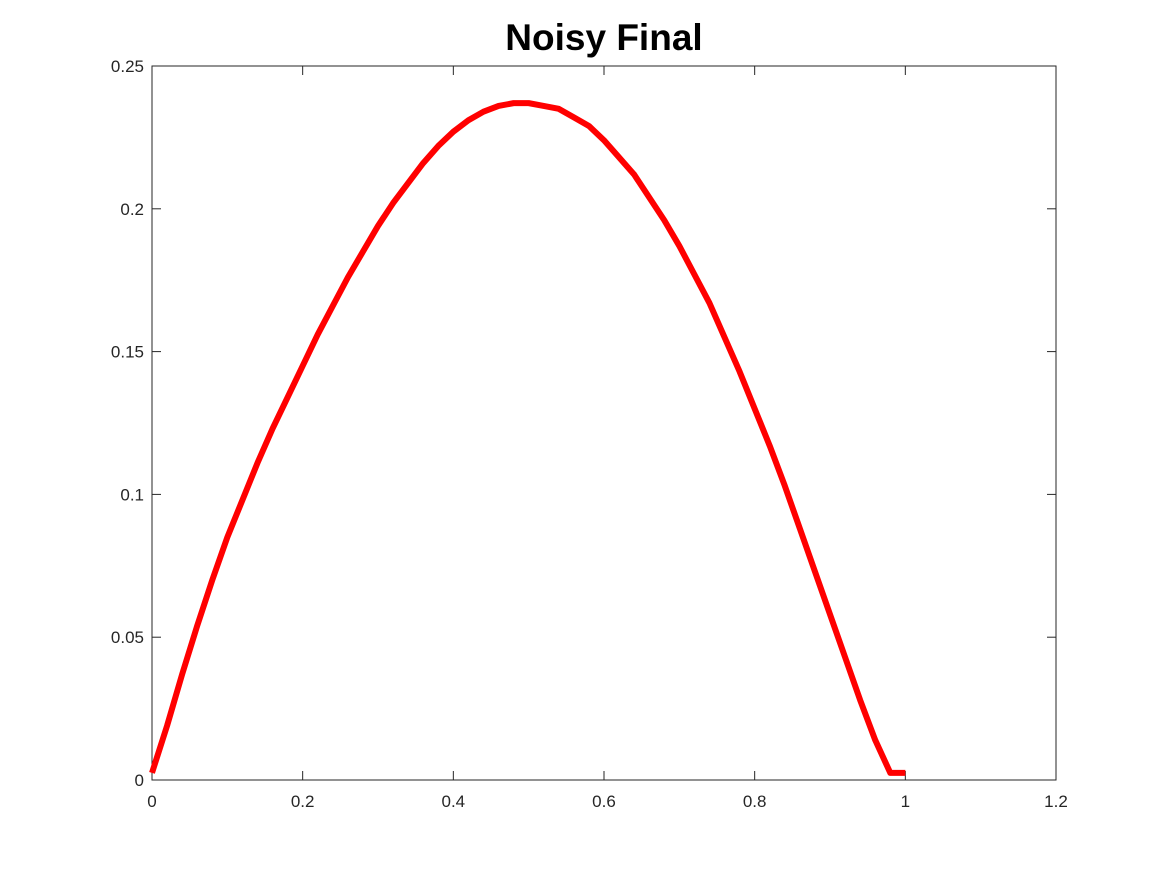  What do you see at coordinates (127, 66) in the screenshot?
I see `y-tick-label: 0.25` at bounding box center [127, 66].